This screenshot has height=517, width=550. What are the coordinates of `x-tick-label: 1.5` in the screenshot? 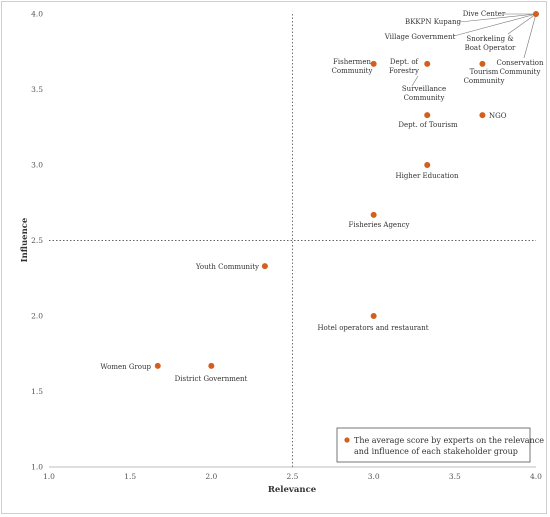 It's located at (130, 476).